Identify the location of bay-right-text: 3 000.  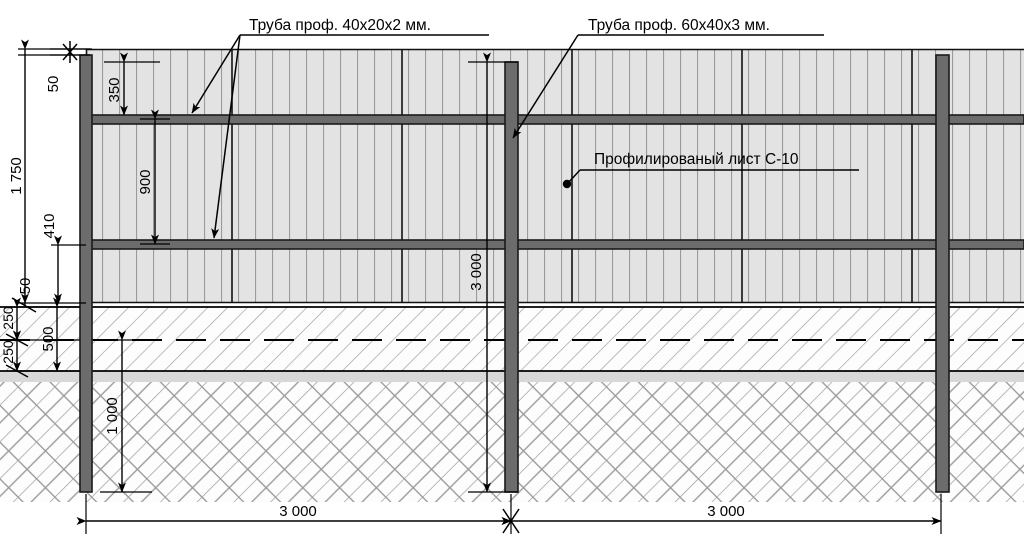
(726, 511).